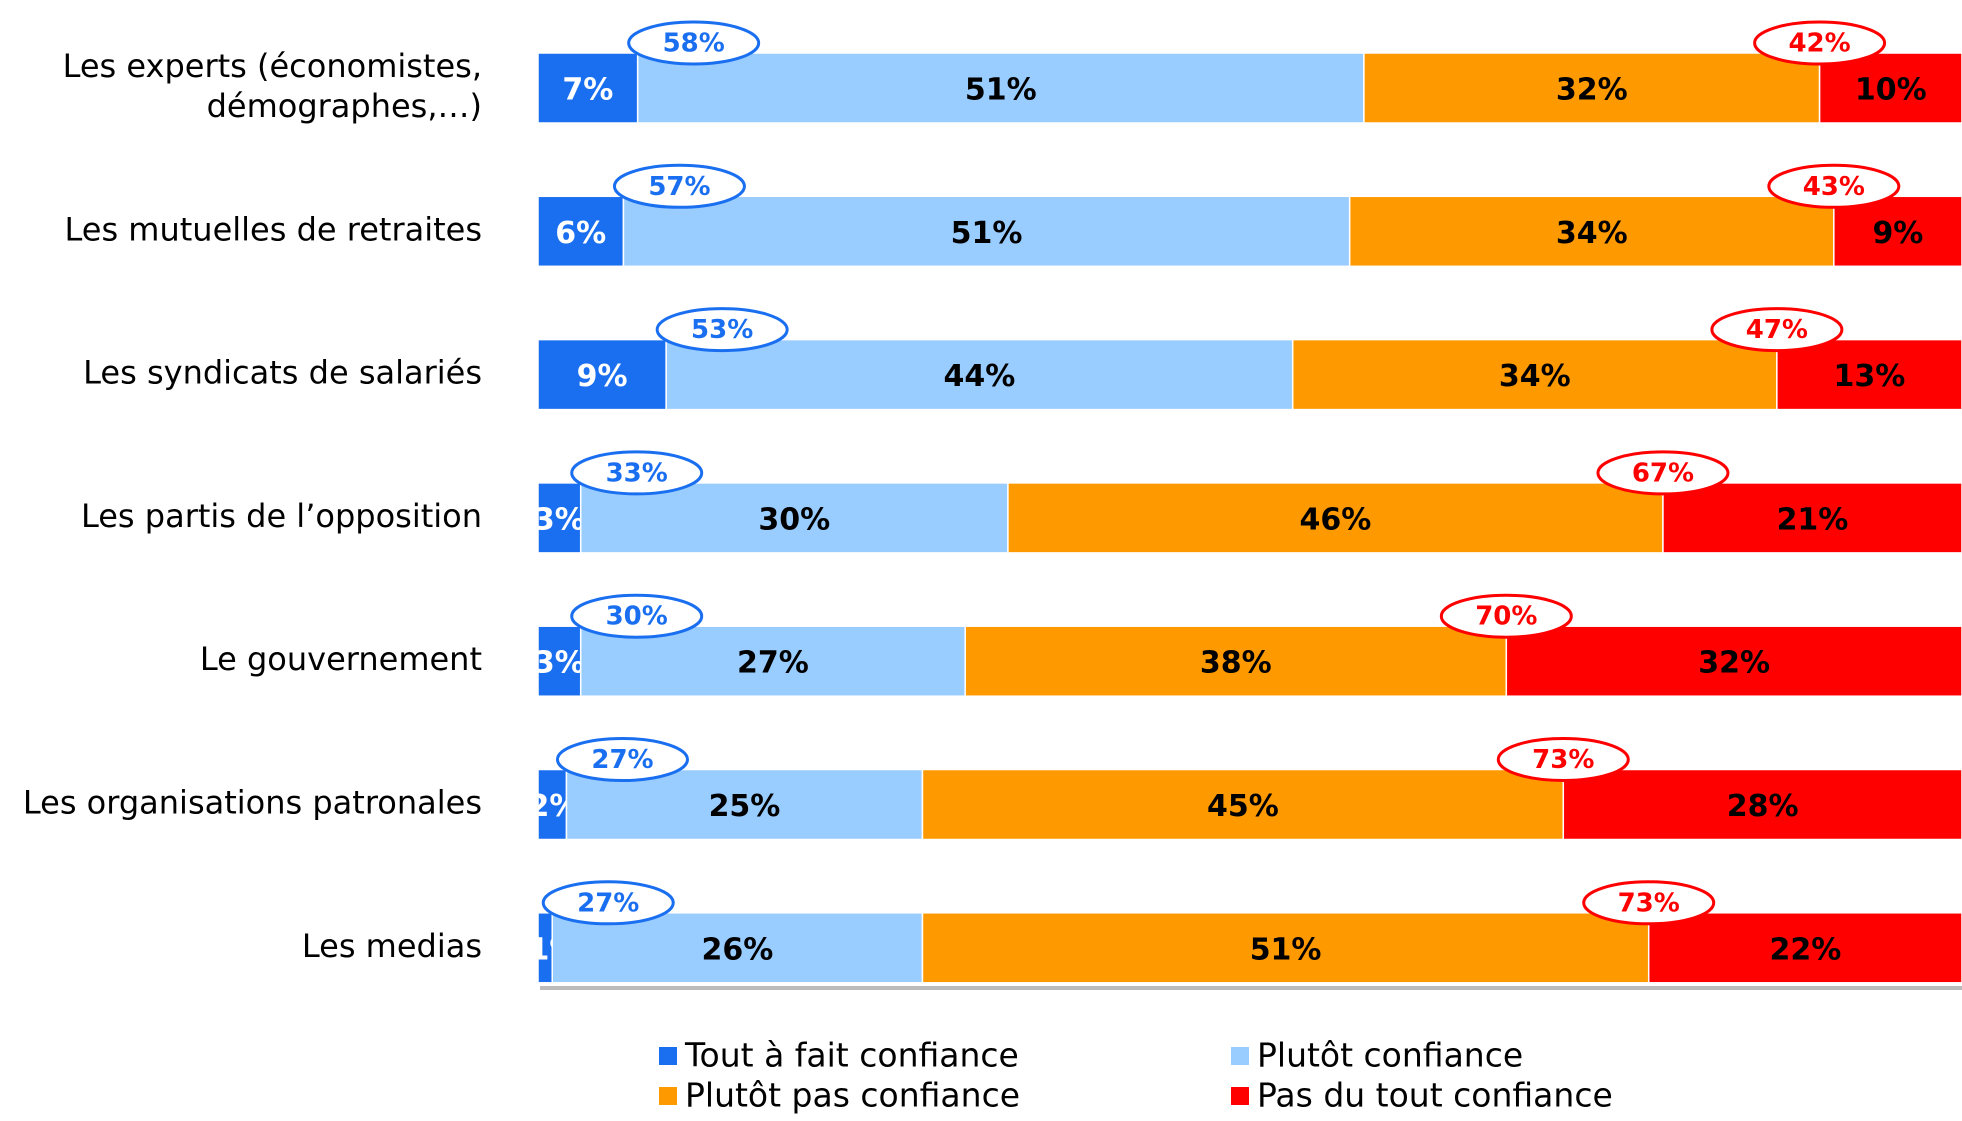  Describe the element at coordinates (392, 946) in the screenshot. I see `category-label: Les medias` at that location.